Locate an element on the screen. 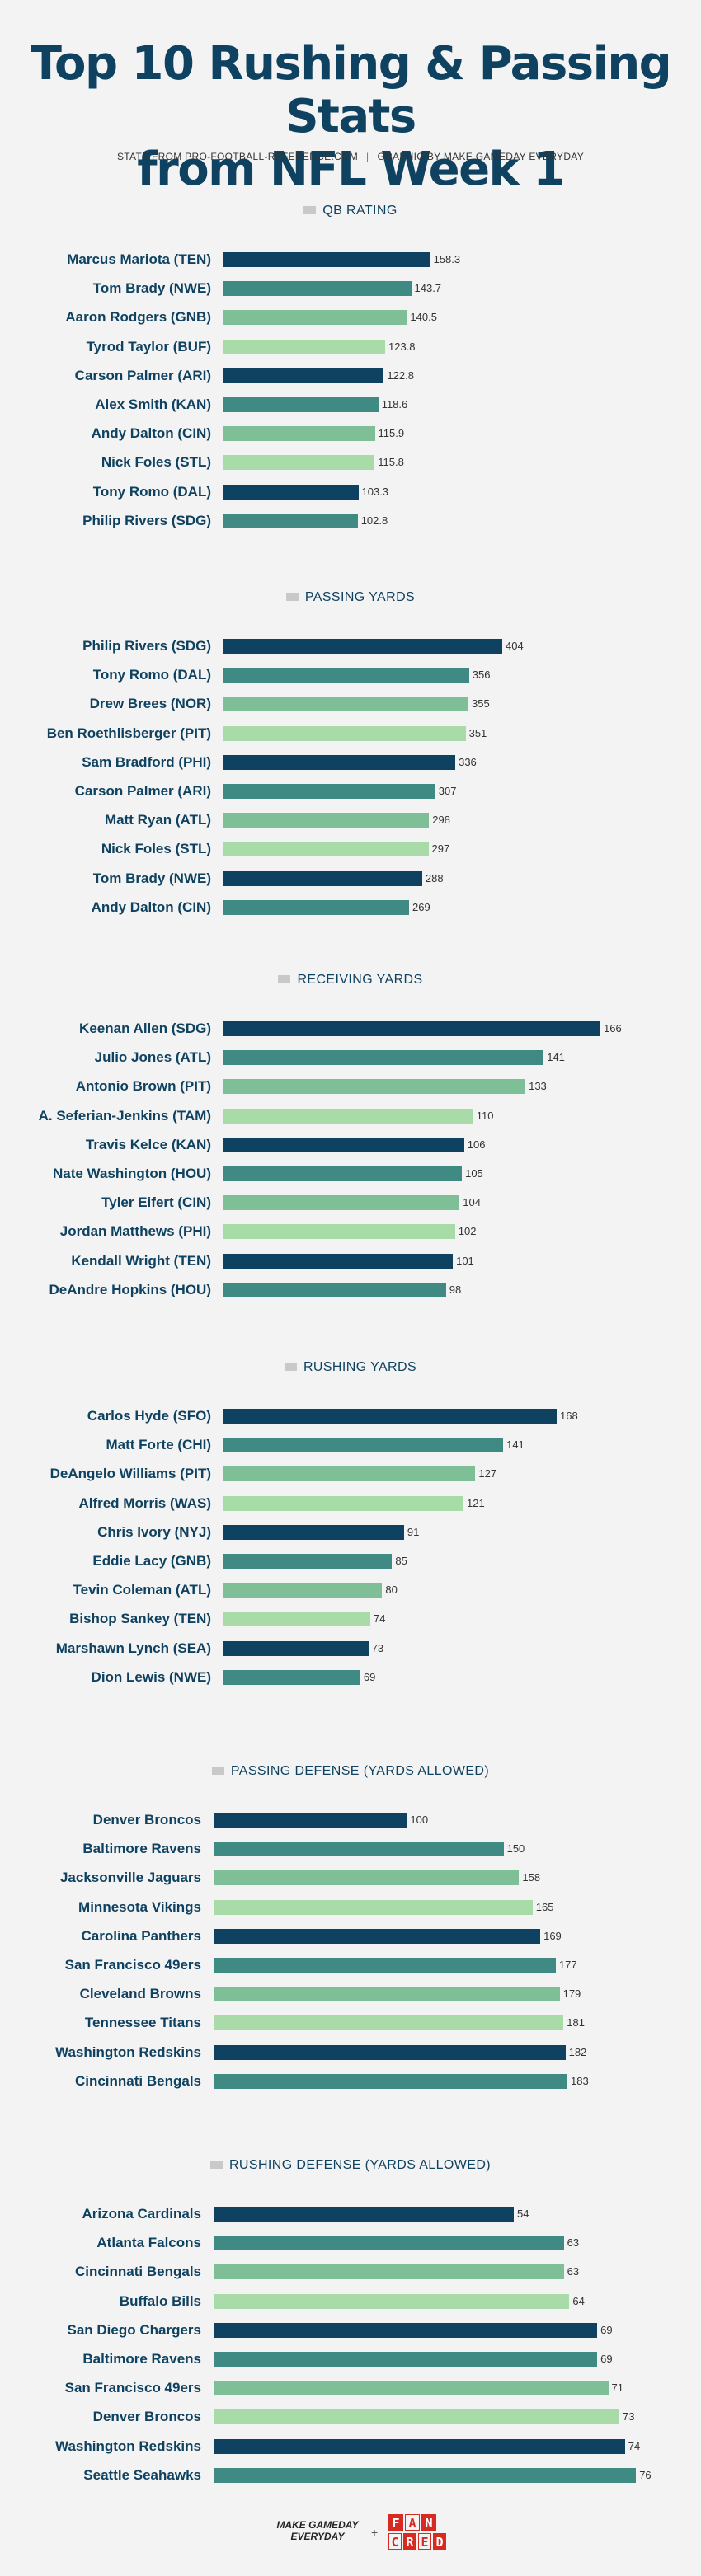  bar-row: Kendall Wright (TEN) 101 is located at coordinates (350, 1261).